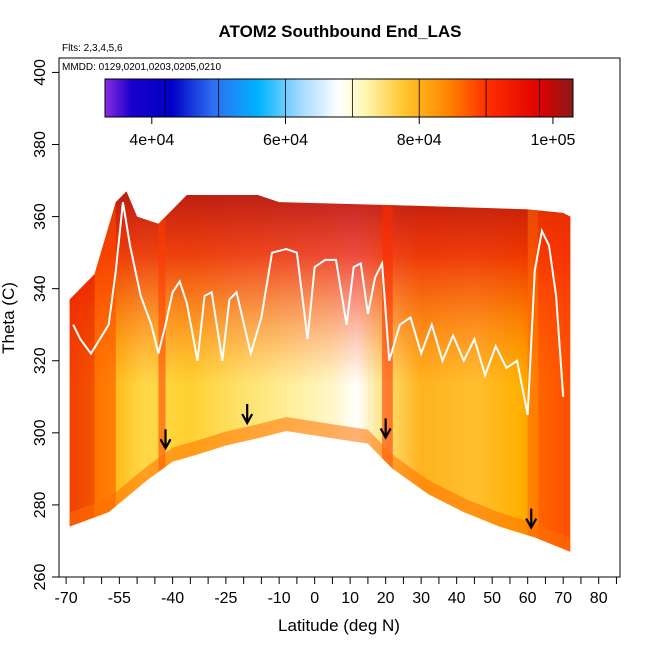 Image resolution: width=650 pixels, height=650 pixels. Describe the element at coordinates (40, 432) in the screenshot. I see `y-tick-label: 300` at that location.